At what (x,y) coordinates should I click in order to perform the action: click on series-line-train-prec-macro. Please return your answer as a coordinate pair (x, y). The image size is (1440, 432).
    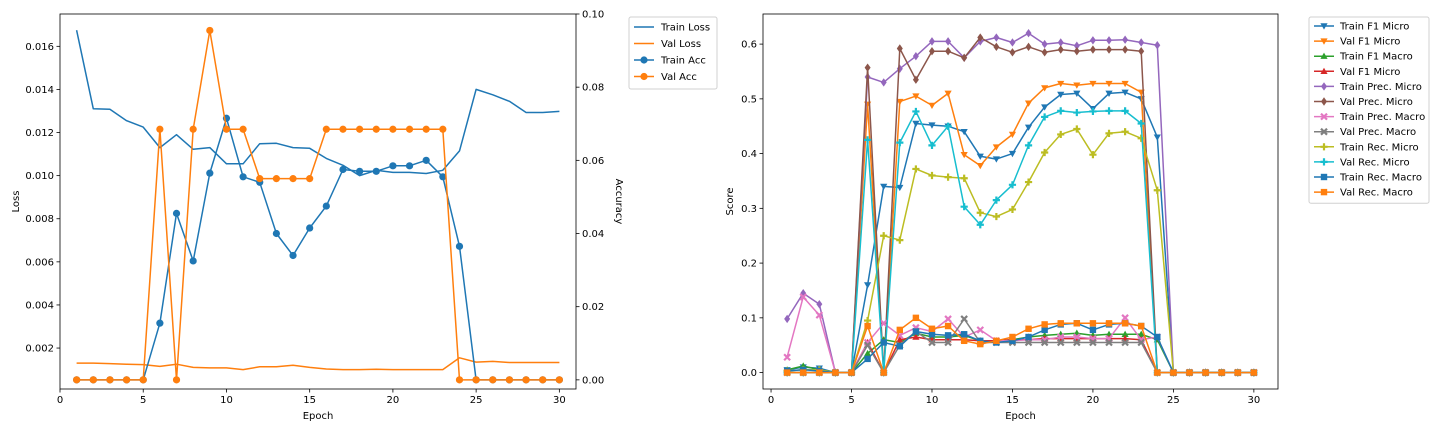
    Looking at the image, I should click on (1020, 335).